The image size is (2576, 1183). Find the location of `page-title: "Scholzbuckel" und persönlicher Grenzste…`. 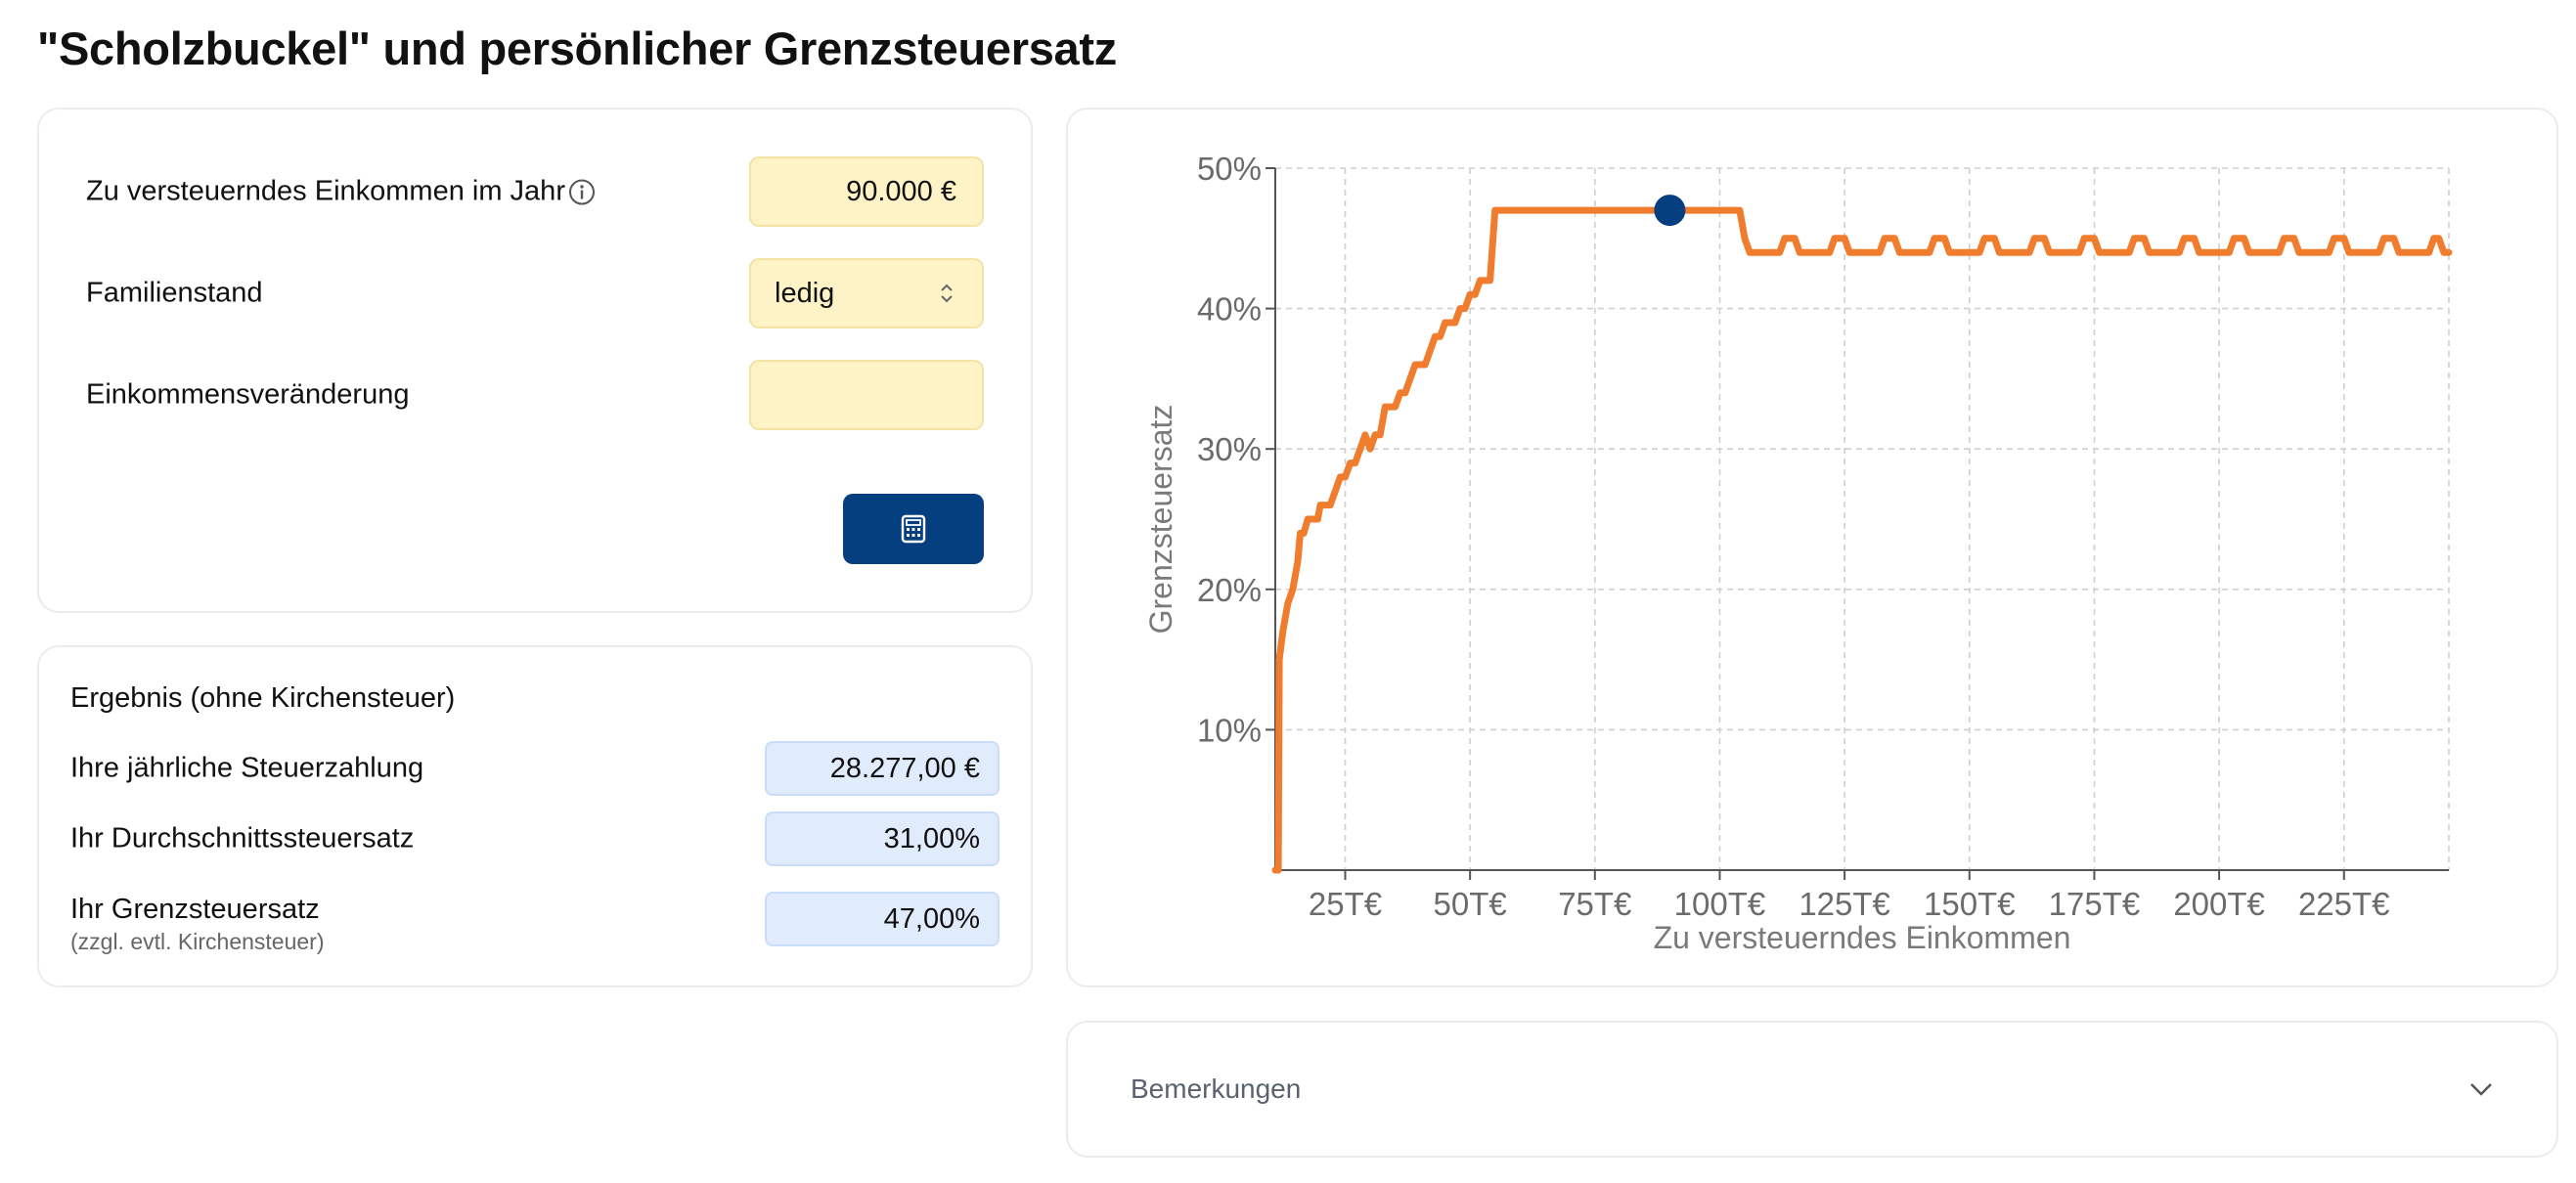

page-title: "Scholzbuckel" und persönlicher Grenzste… is located at coordinates (577, 48).